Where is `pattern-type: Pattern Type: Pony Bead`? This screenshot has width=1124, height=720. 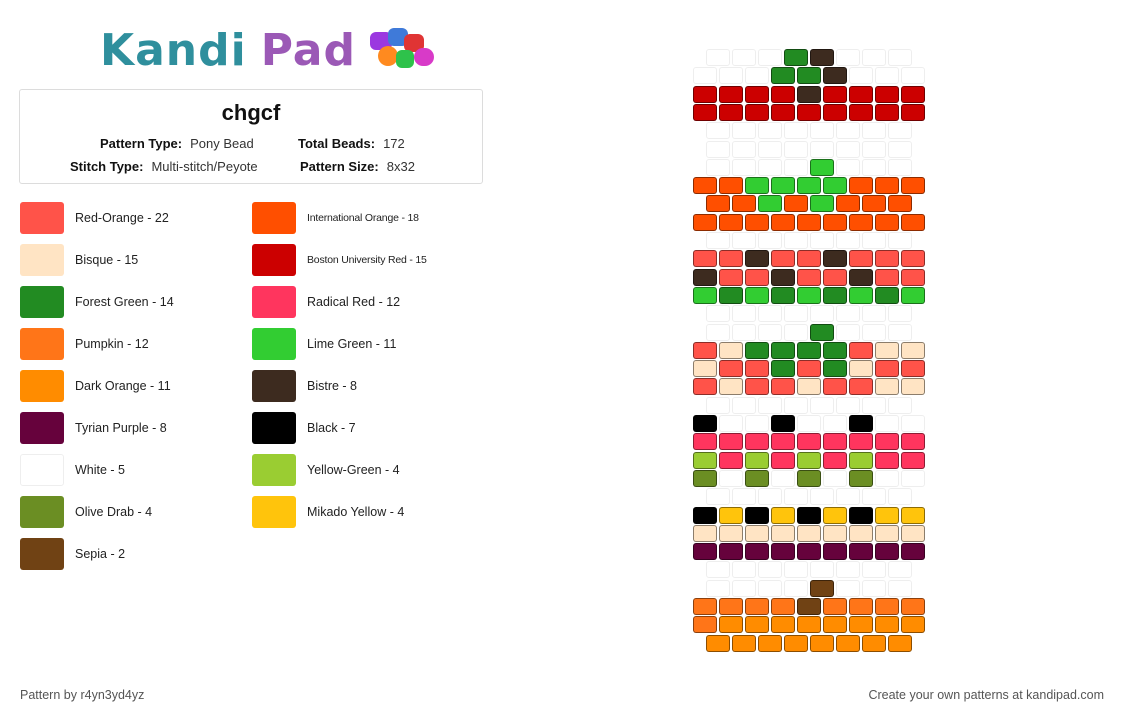
pattern-type: Pattern Type: Pony Bead is located at coordinates (177, 143).